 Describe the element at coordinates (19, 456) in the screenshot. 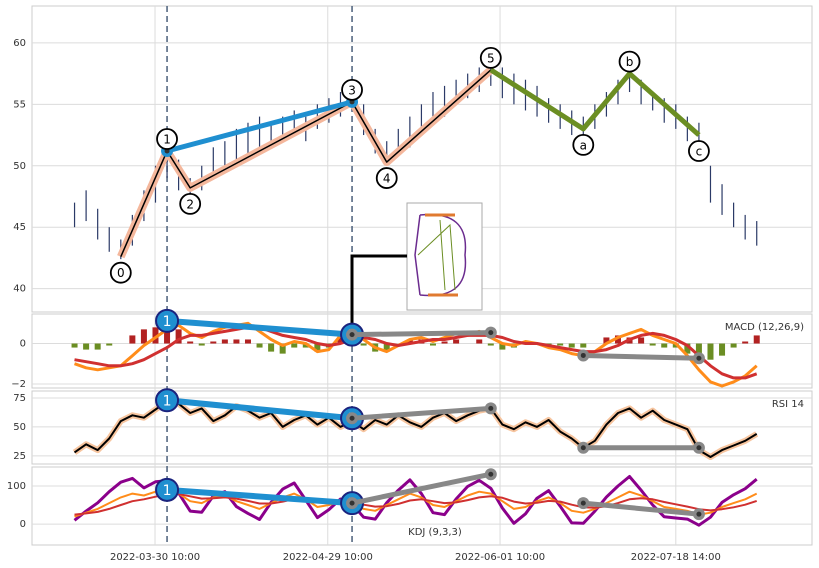

I see `y-tick-label: 25` at that location.